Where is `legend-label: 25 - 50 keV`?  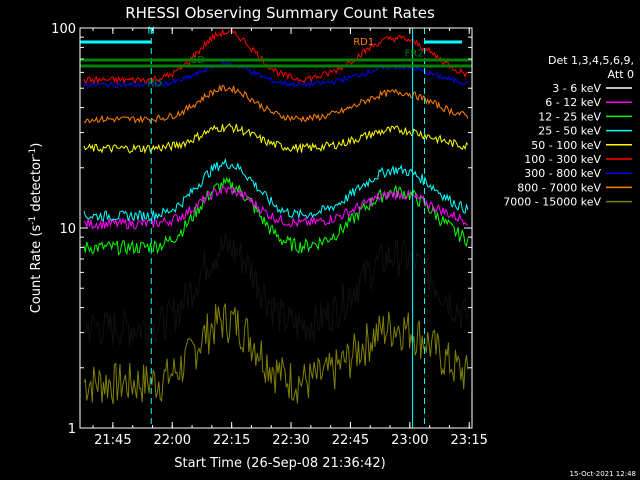 legend-label: 25 - 50 keV is located at coordinates (569, 131).